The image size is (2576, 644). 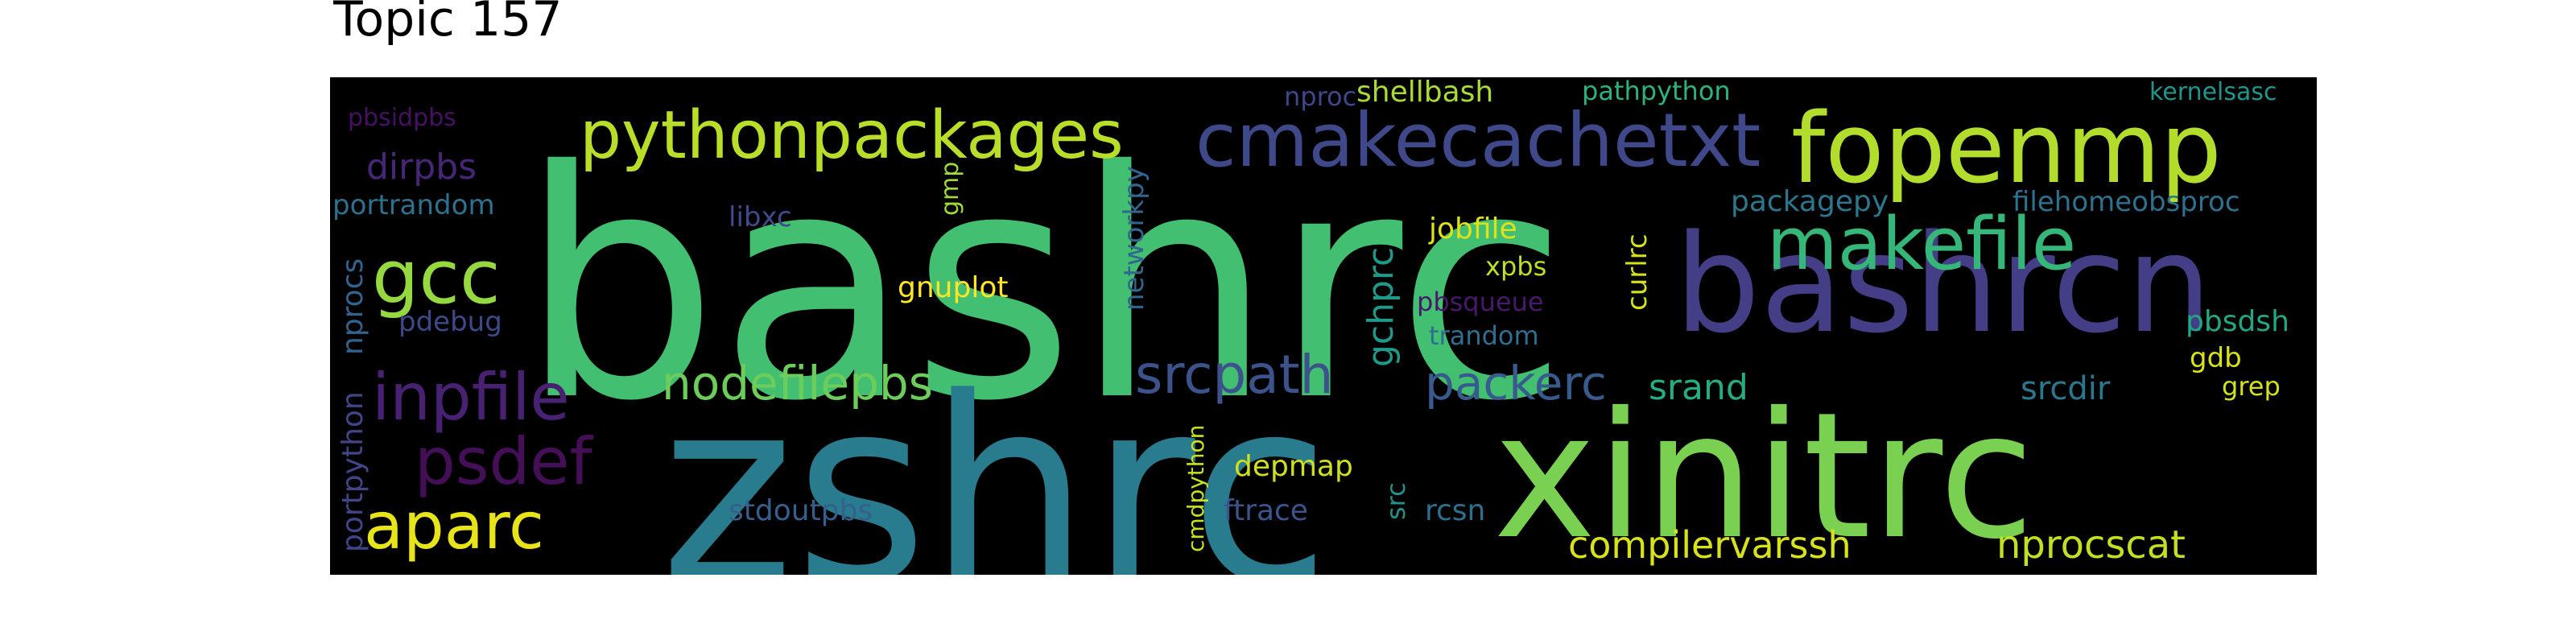 What do you see at coordinates (1810, 201) in the screenshot?
I see `word-packagepy: packagepy` at bounding box center [1810, 201].